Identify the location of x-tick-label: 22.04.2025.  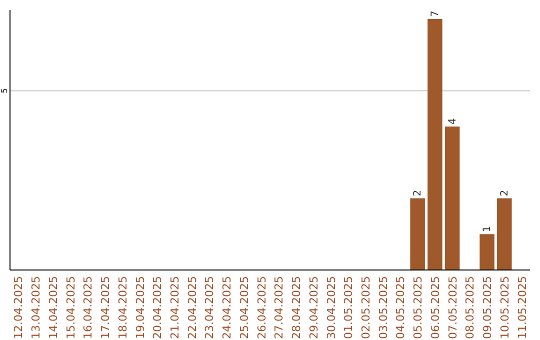
(192, 307).